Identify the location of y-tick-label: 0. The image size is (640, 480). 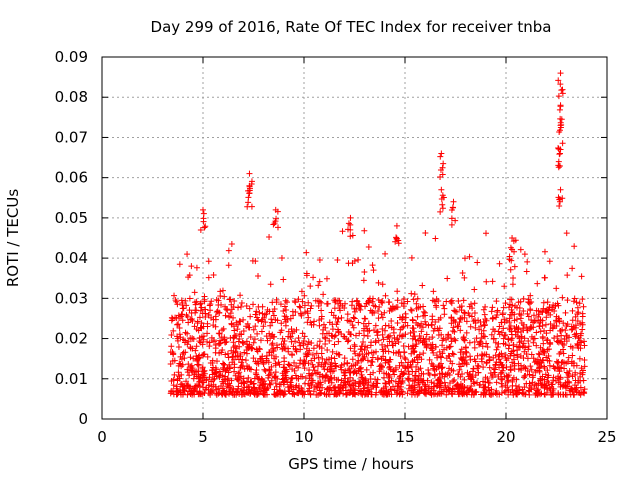
(83, 419).